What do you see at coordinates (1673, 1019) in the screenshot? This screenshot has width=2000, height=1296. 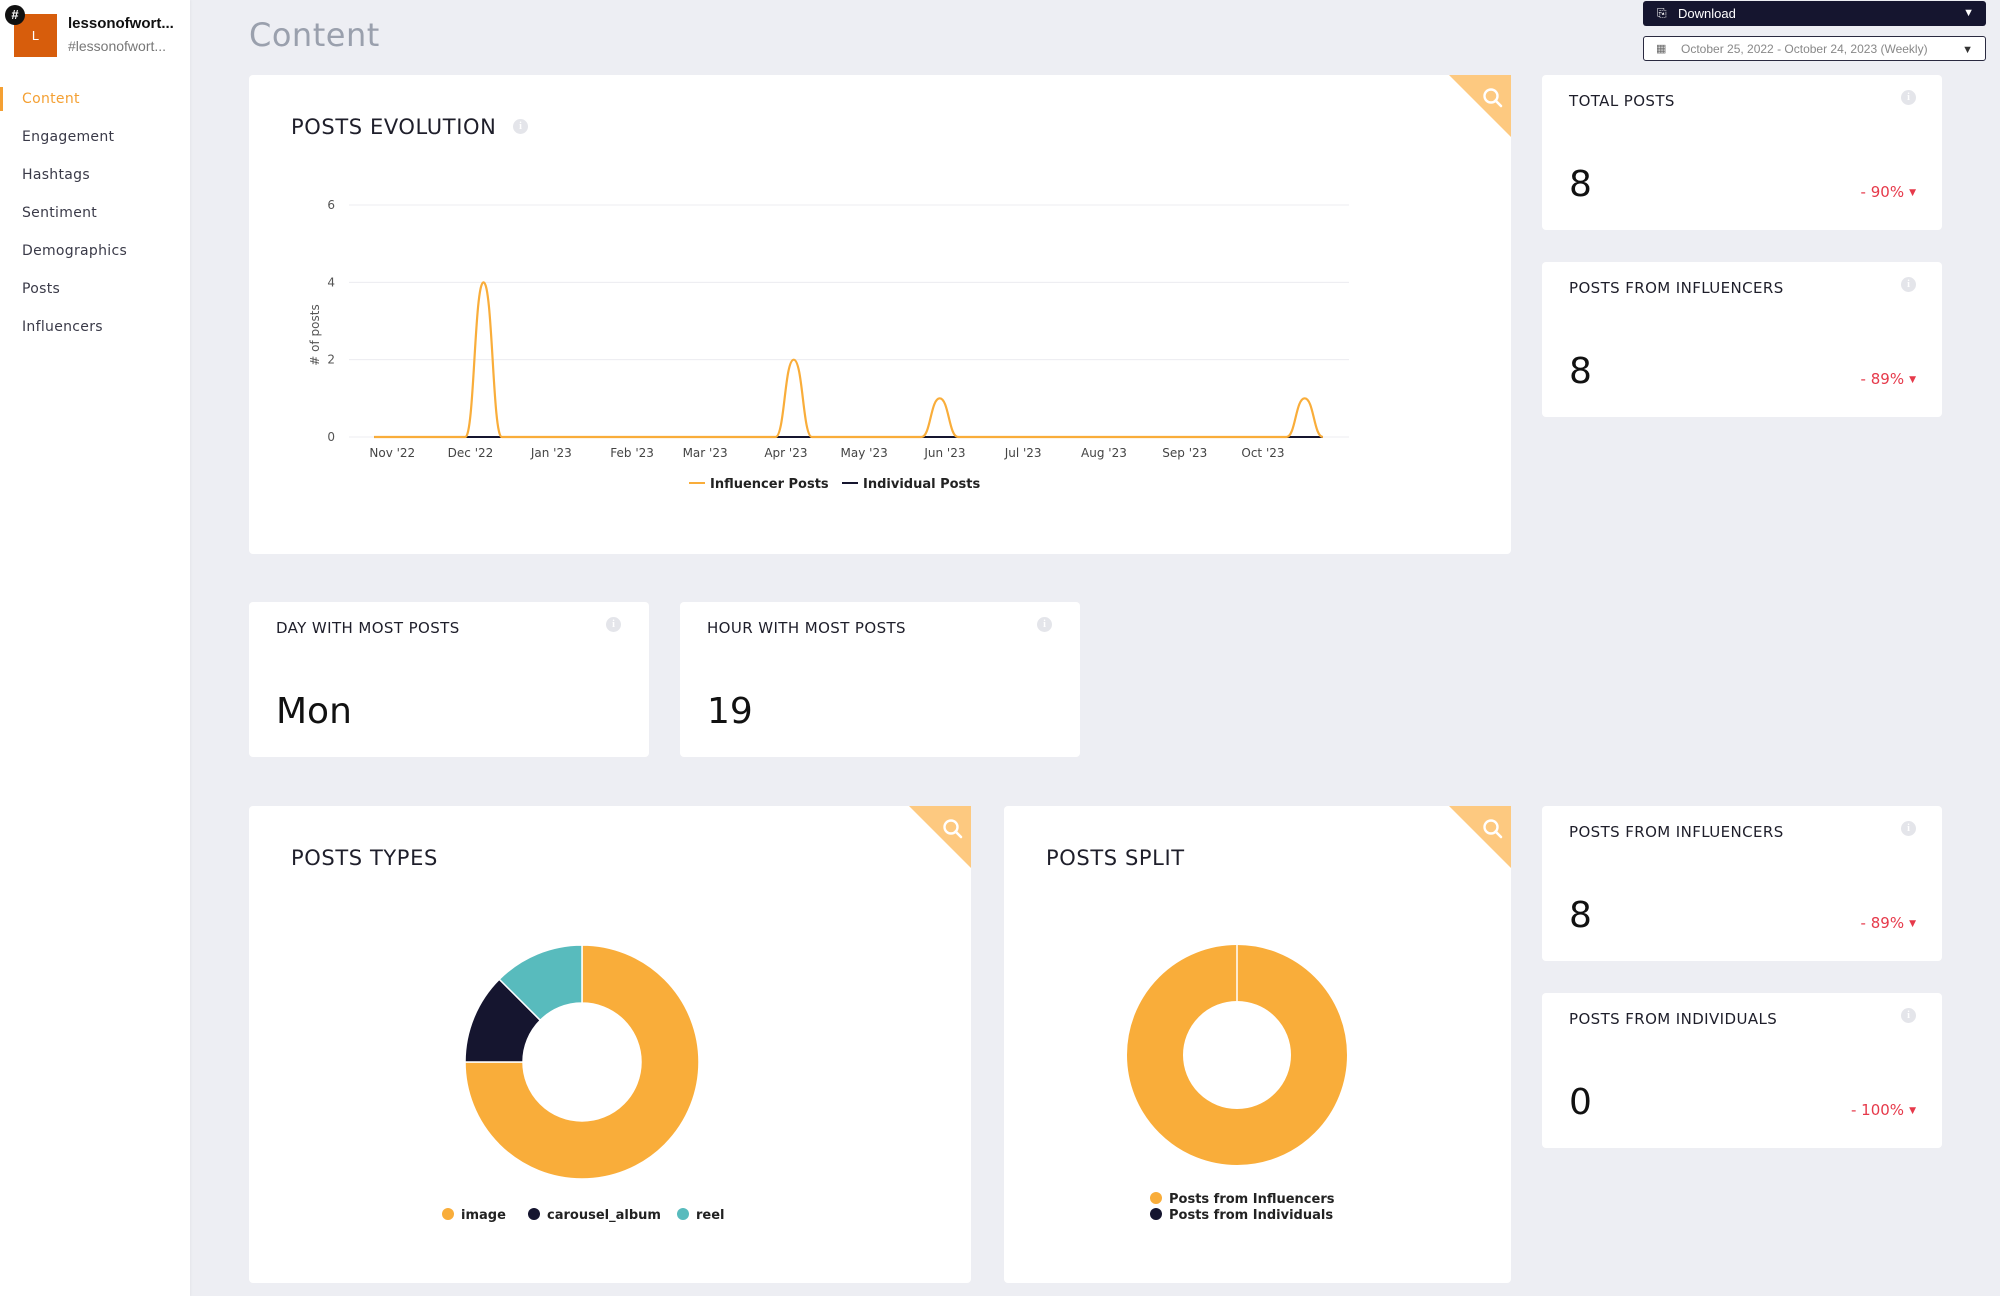 I see `kpi-label: POSTS FROM INDIVIDUALS` at bounding box center [1673, 1019].